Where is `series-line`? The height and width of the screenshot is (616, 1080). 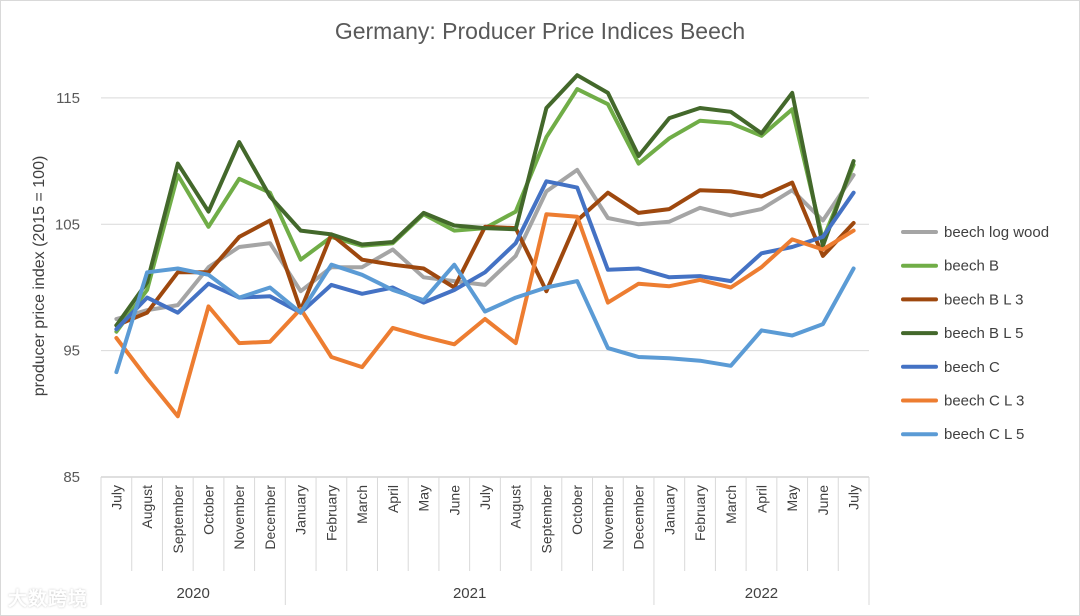 series-line is located at coordinates (485, 318).